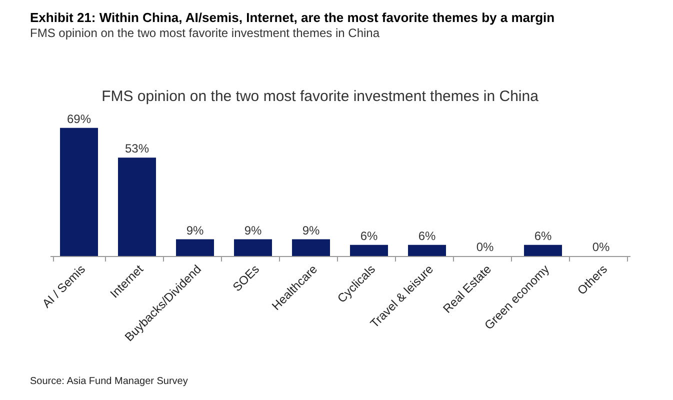 The height and width of the screenshot is (400, 673). I want to click on source-note: Source: Asia Fund Manager Survey, so click(109, 381).